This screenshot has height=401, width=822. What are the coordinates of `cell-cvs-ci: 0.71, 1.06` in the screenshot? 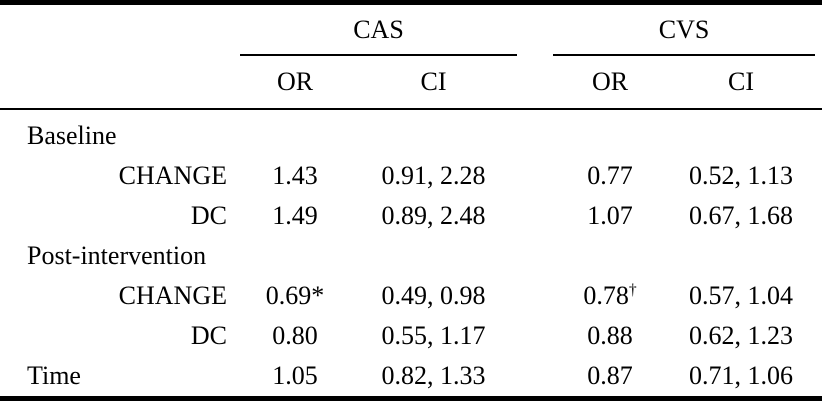 It's located at (741, 375).